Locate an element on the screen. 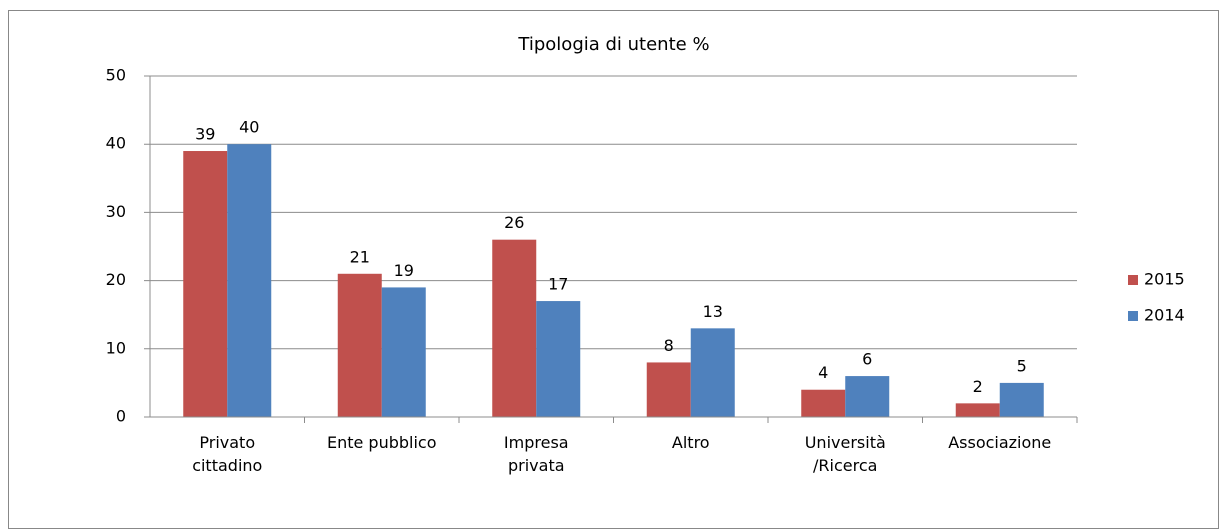 The image size is (1221, 531). data-label: 4 is located at coordinates (823, 372).